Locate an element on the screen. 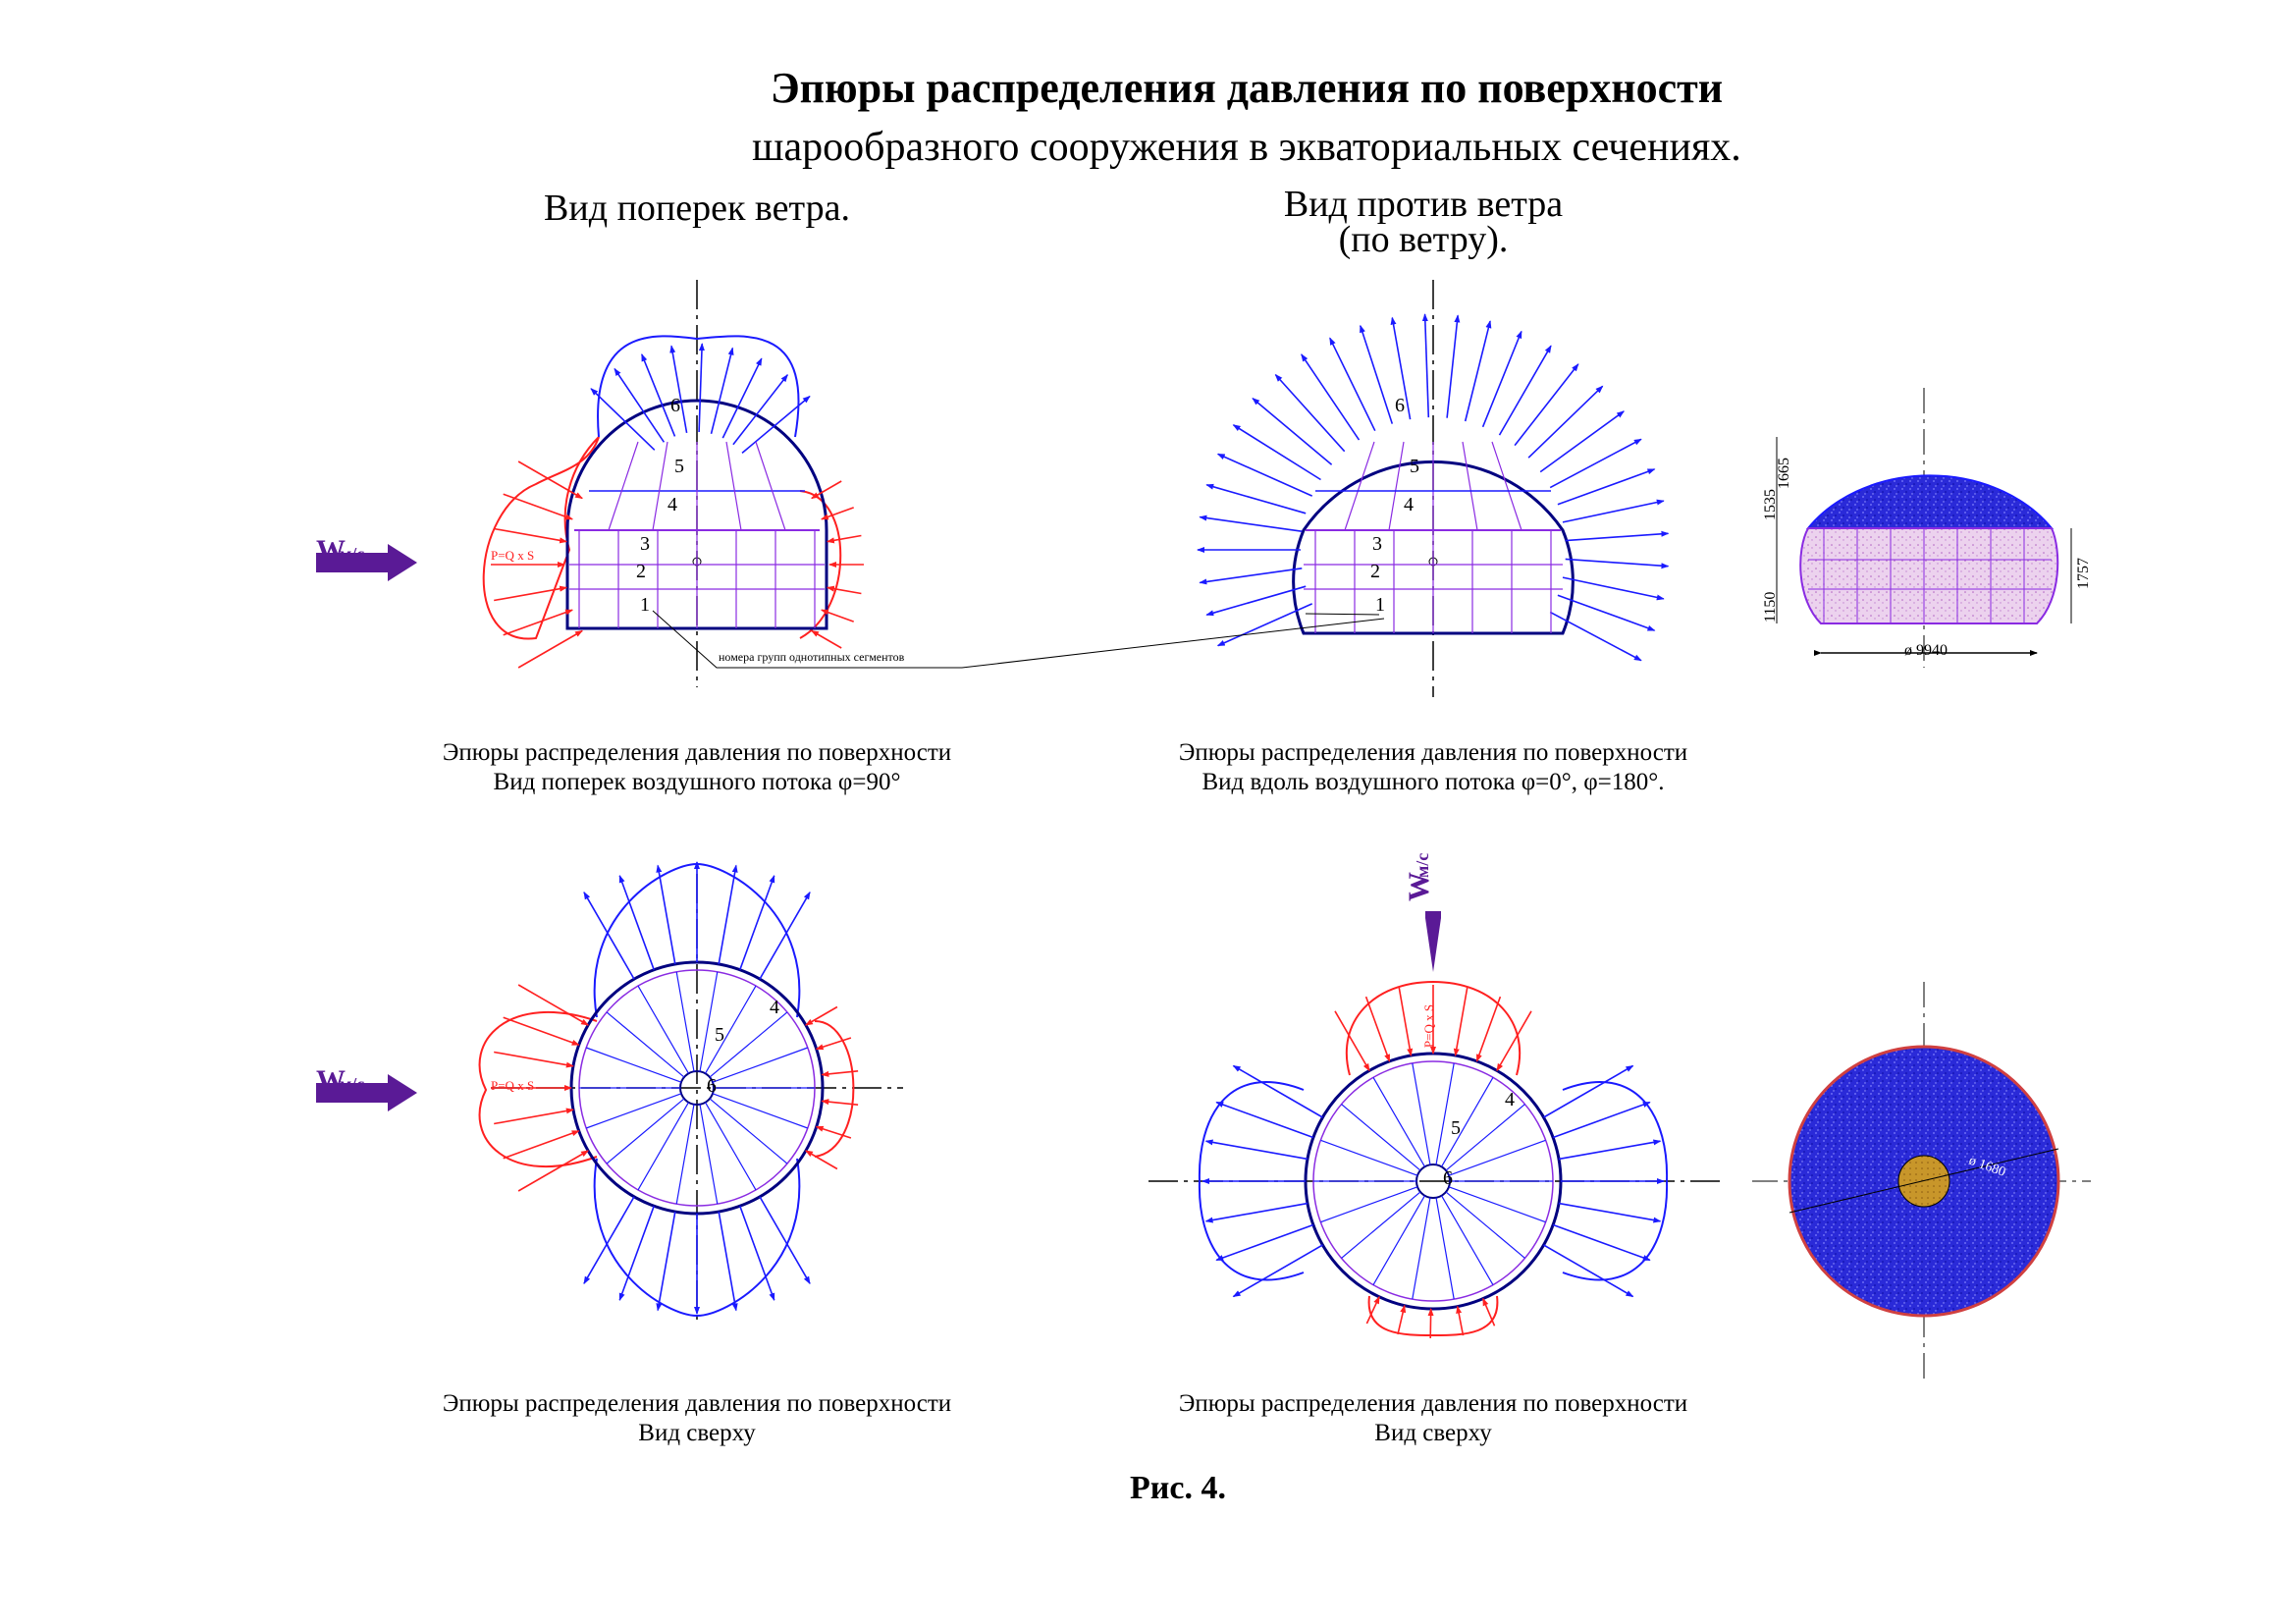 The image size is (2296, 1624). caption-line: Вид сверху is located at coordinates (697, 1433).